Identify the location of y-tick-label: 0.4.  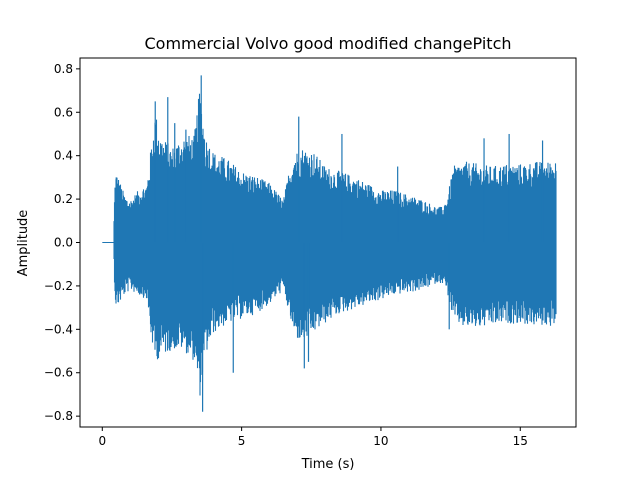
(63, 156).